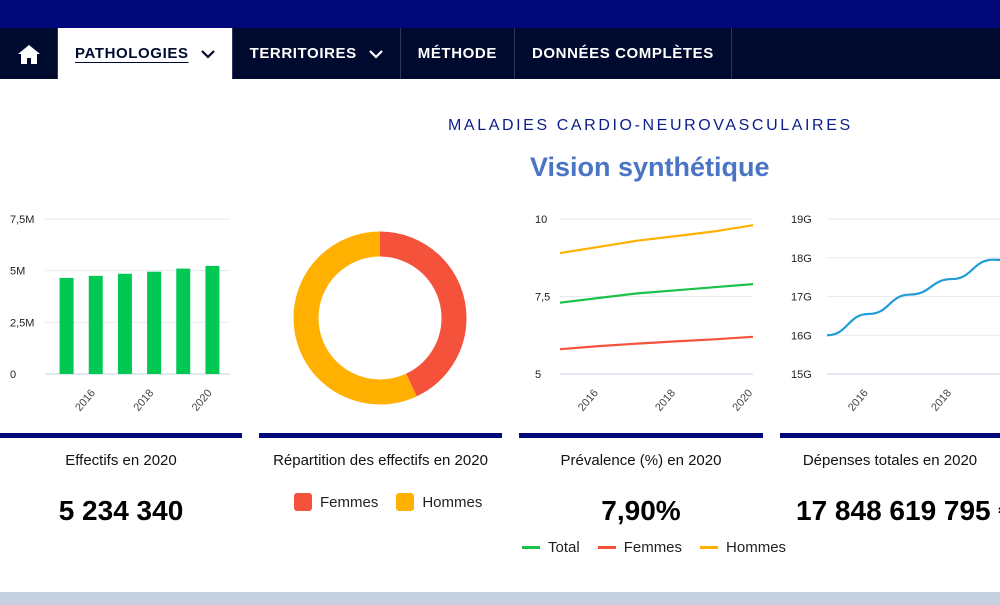 The width and height of the screenshot is (1000, 605). I want to click on prevalence-legend: Total Femmes Hommes, so click(663, 547).